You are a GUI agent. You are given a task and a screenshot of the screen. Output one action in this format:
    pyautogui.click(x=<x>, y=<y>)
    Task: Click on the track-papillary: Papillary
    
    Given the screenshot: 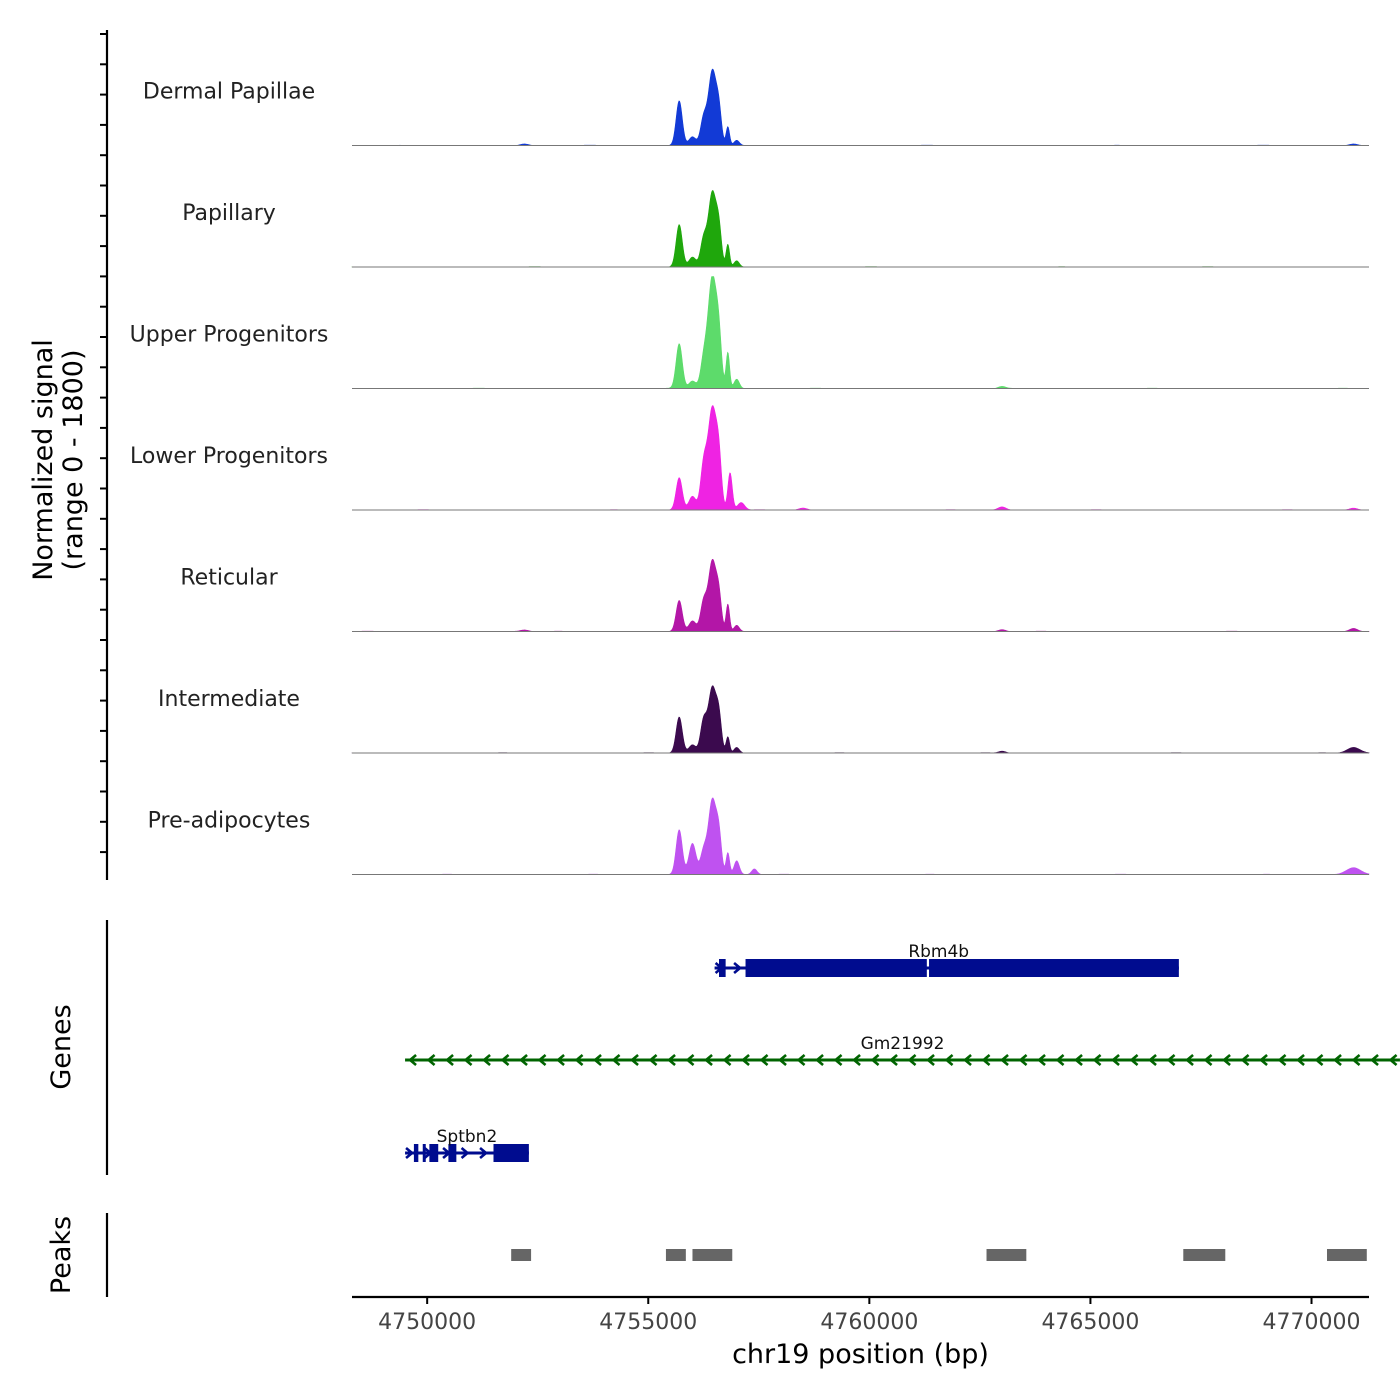 What is the action you would take?
    pyautogui.click(x=775, y=229)
    